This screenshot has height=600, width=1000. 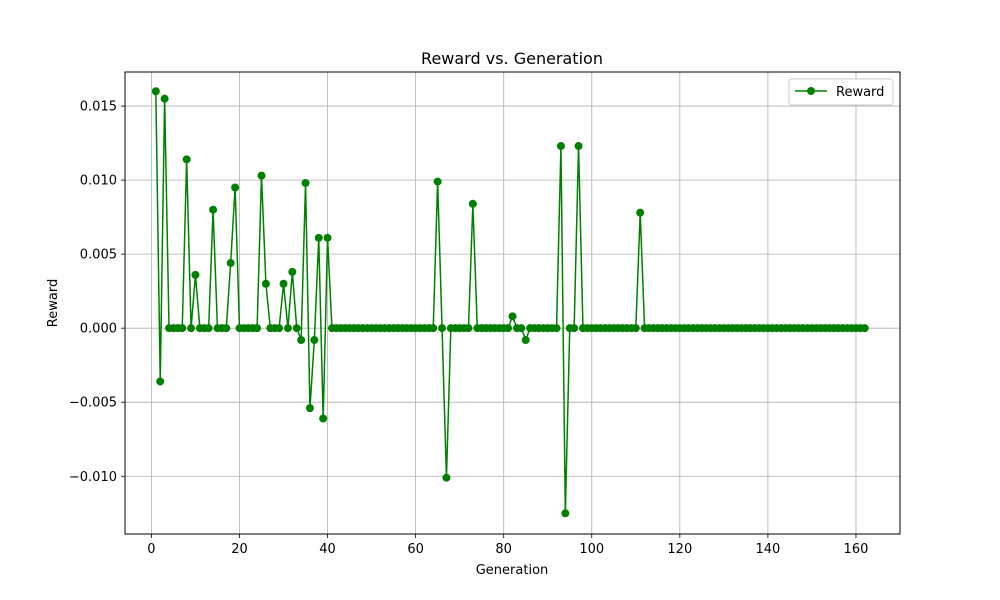 I want to click on legend-box, so click(x=841, y=92).